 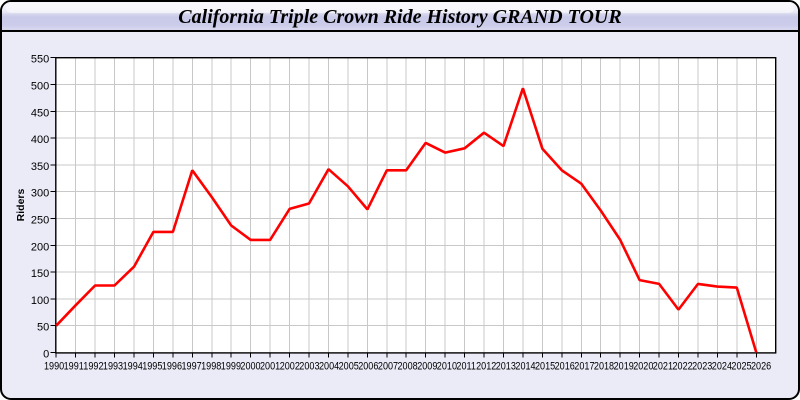 What do you see at coordinates (40, 301) in the screenshot?
I see `svg-text: 100` at bounding box center [40, 301].